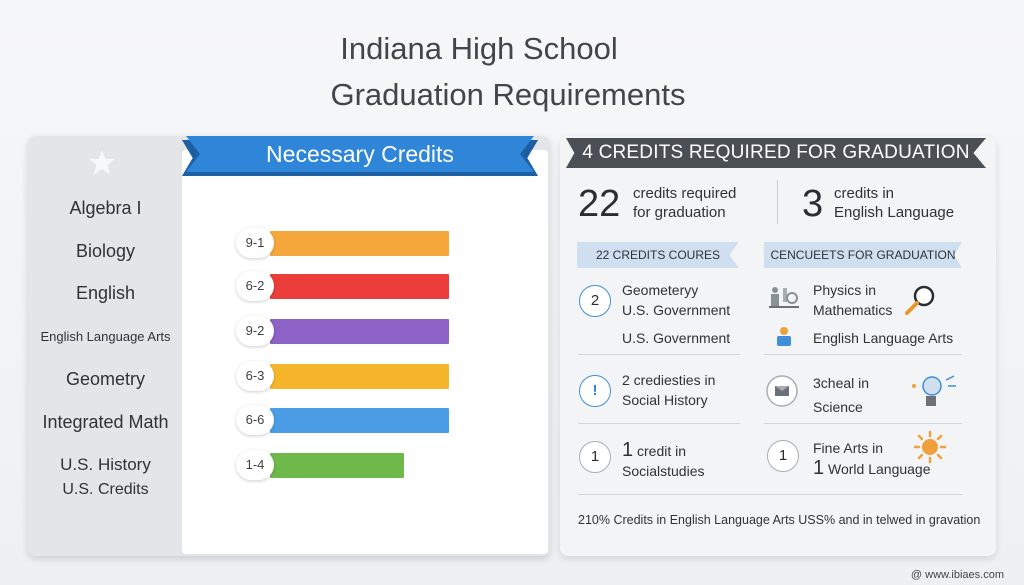  What do you see at coordinates (684, 203) in the screenshot?
I see `stat-credits-text: credits required for graduation` at bounding box center [684, 203].